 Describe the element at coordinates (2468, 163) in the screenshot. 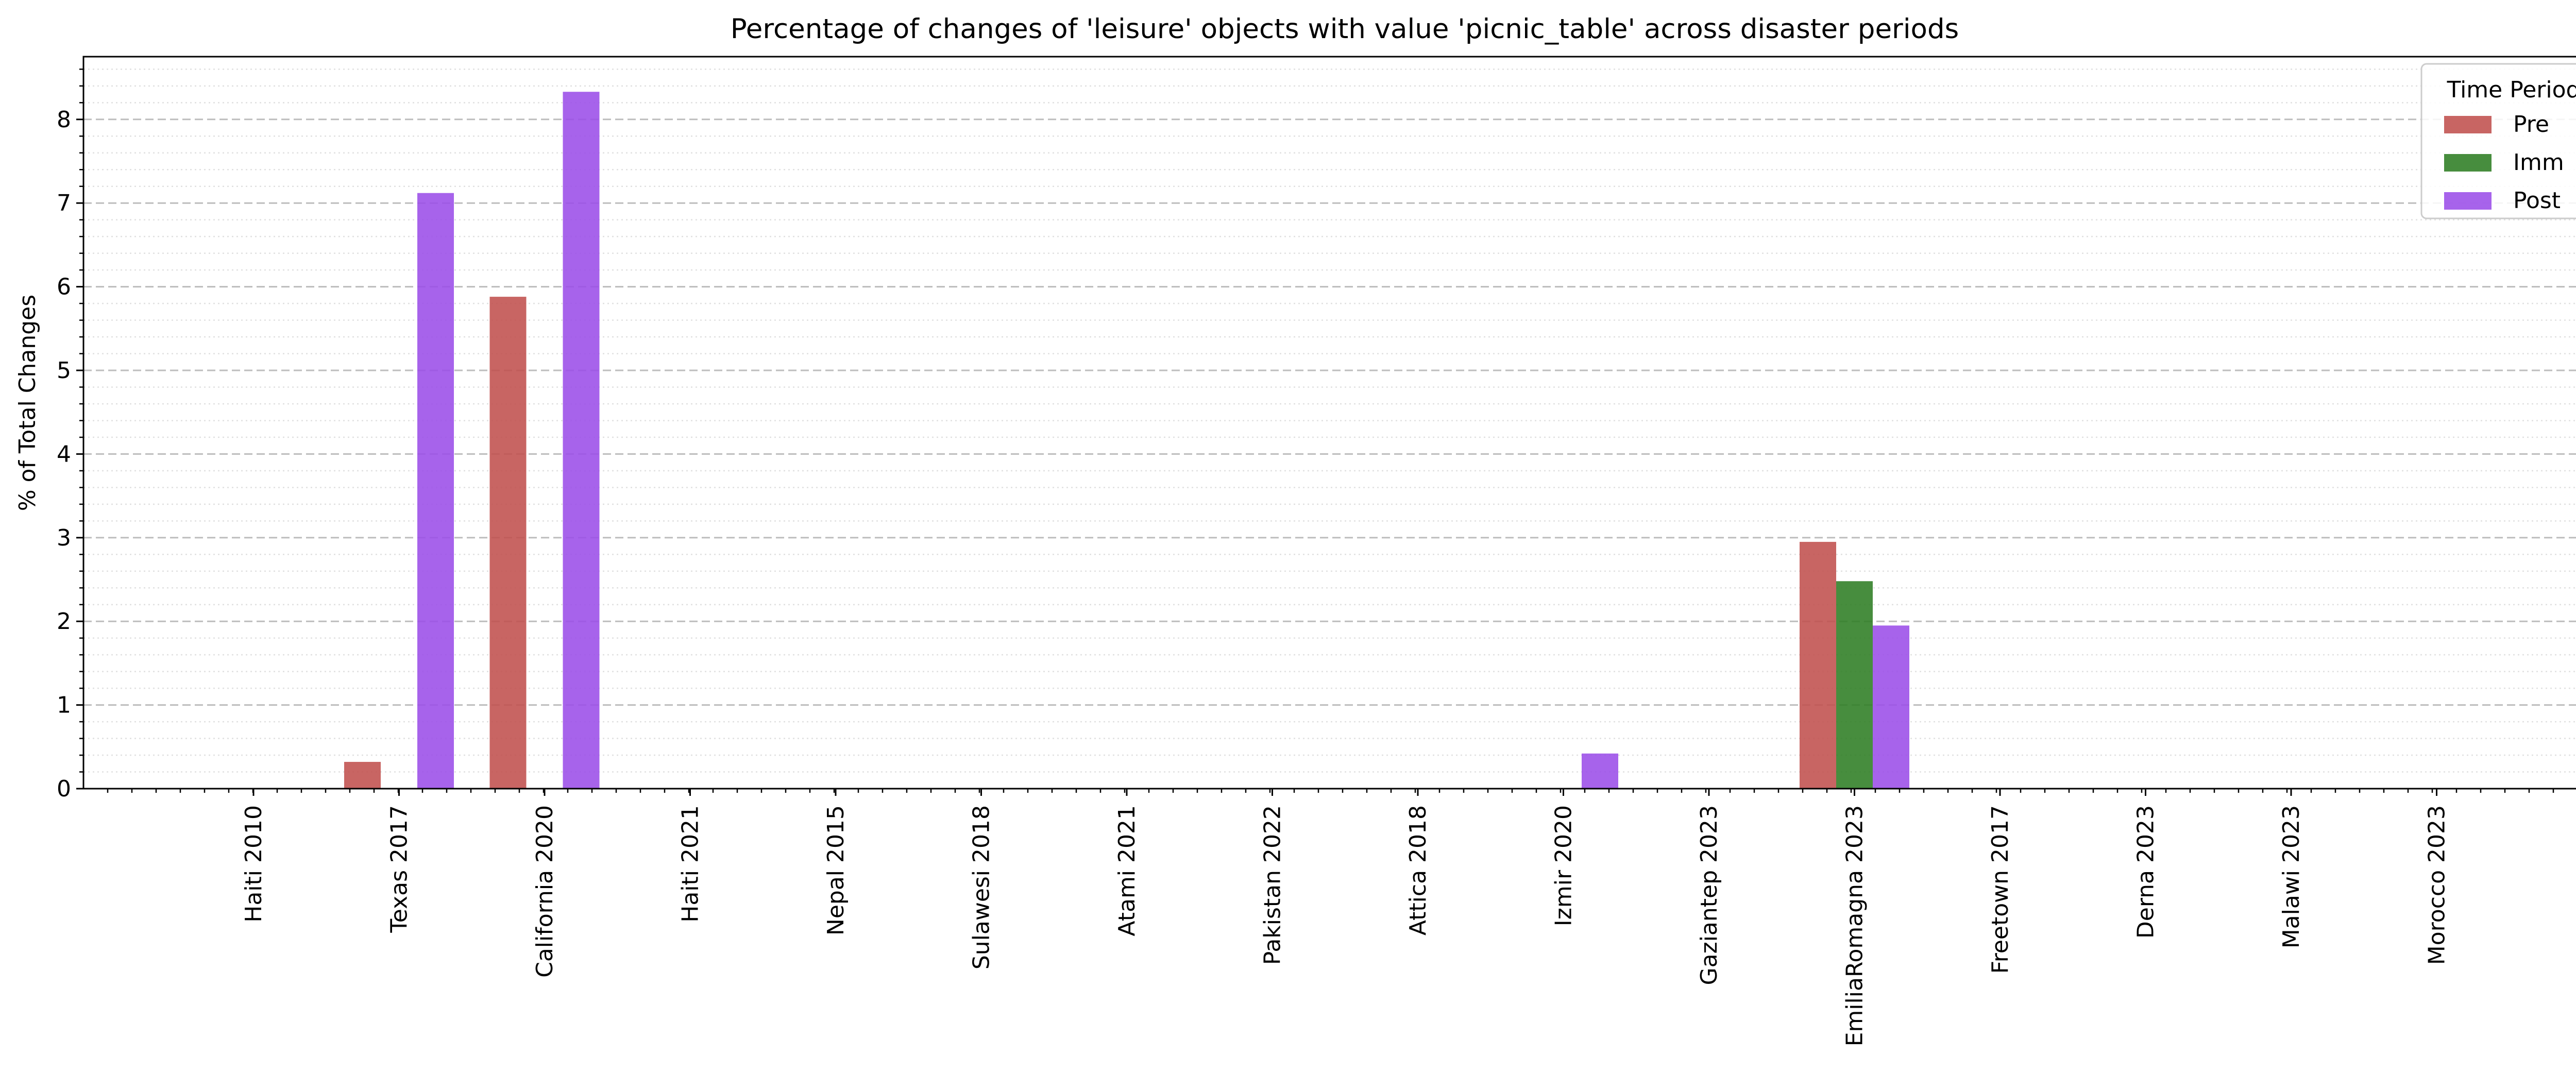

I see `legend-swatch-imm` at that location.